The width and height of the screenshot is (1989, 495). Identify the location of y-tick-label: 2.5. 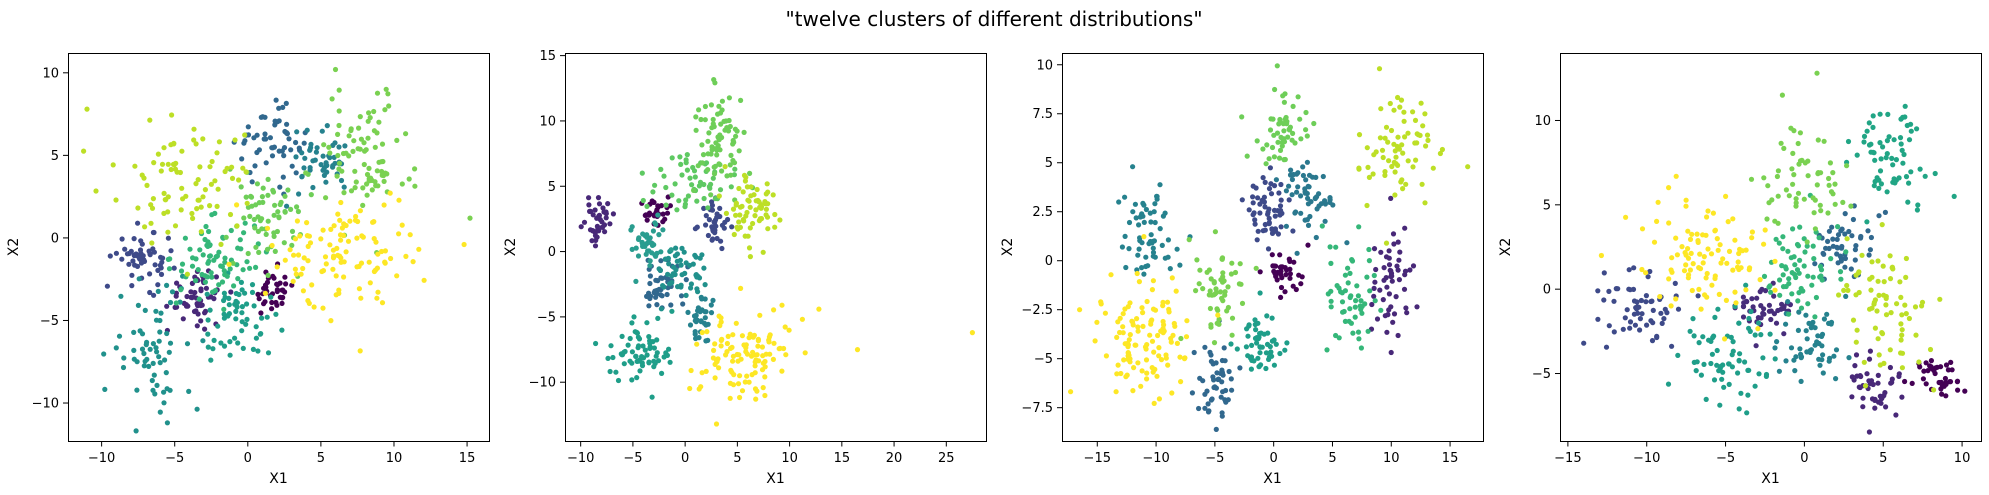
(1042, 212).